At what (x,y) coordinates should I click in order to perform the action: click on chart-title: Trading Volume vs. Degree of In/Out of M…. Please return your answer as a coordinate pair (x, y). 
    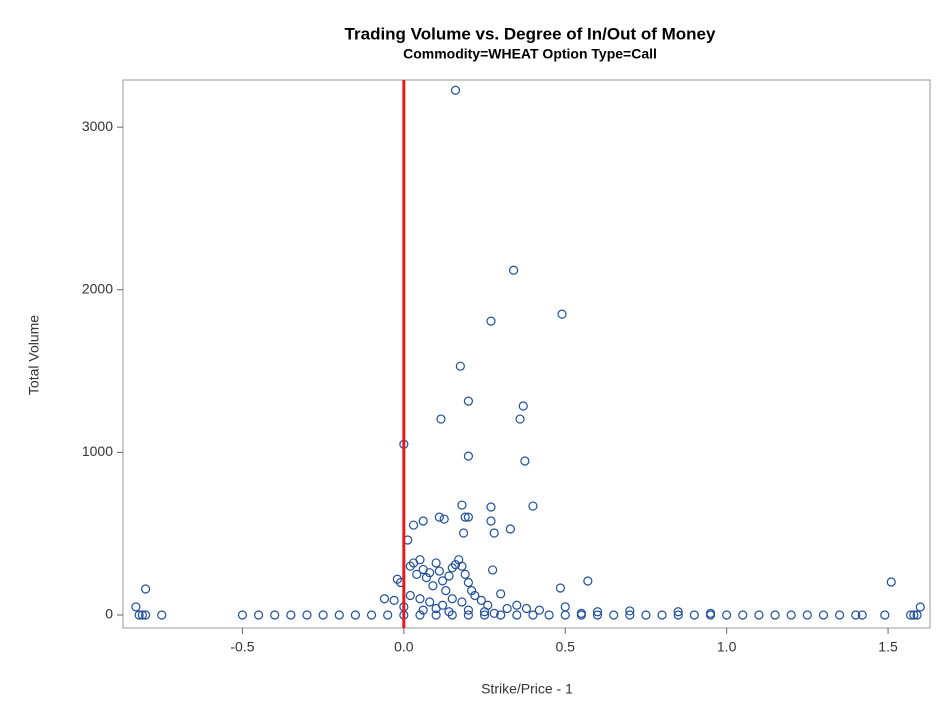
    Looking at the image, I should click on (530, 33).